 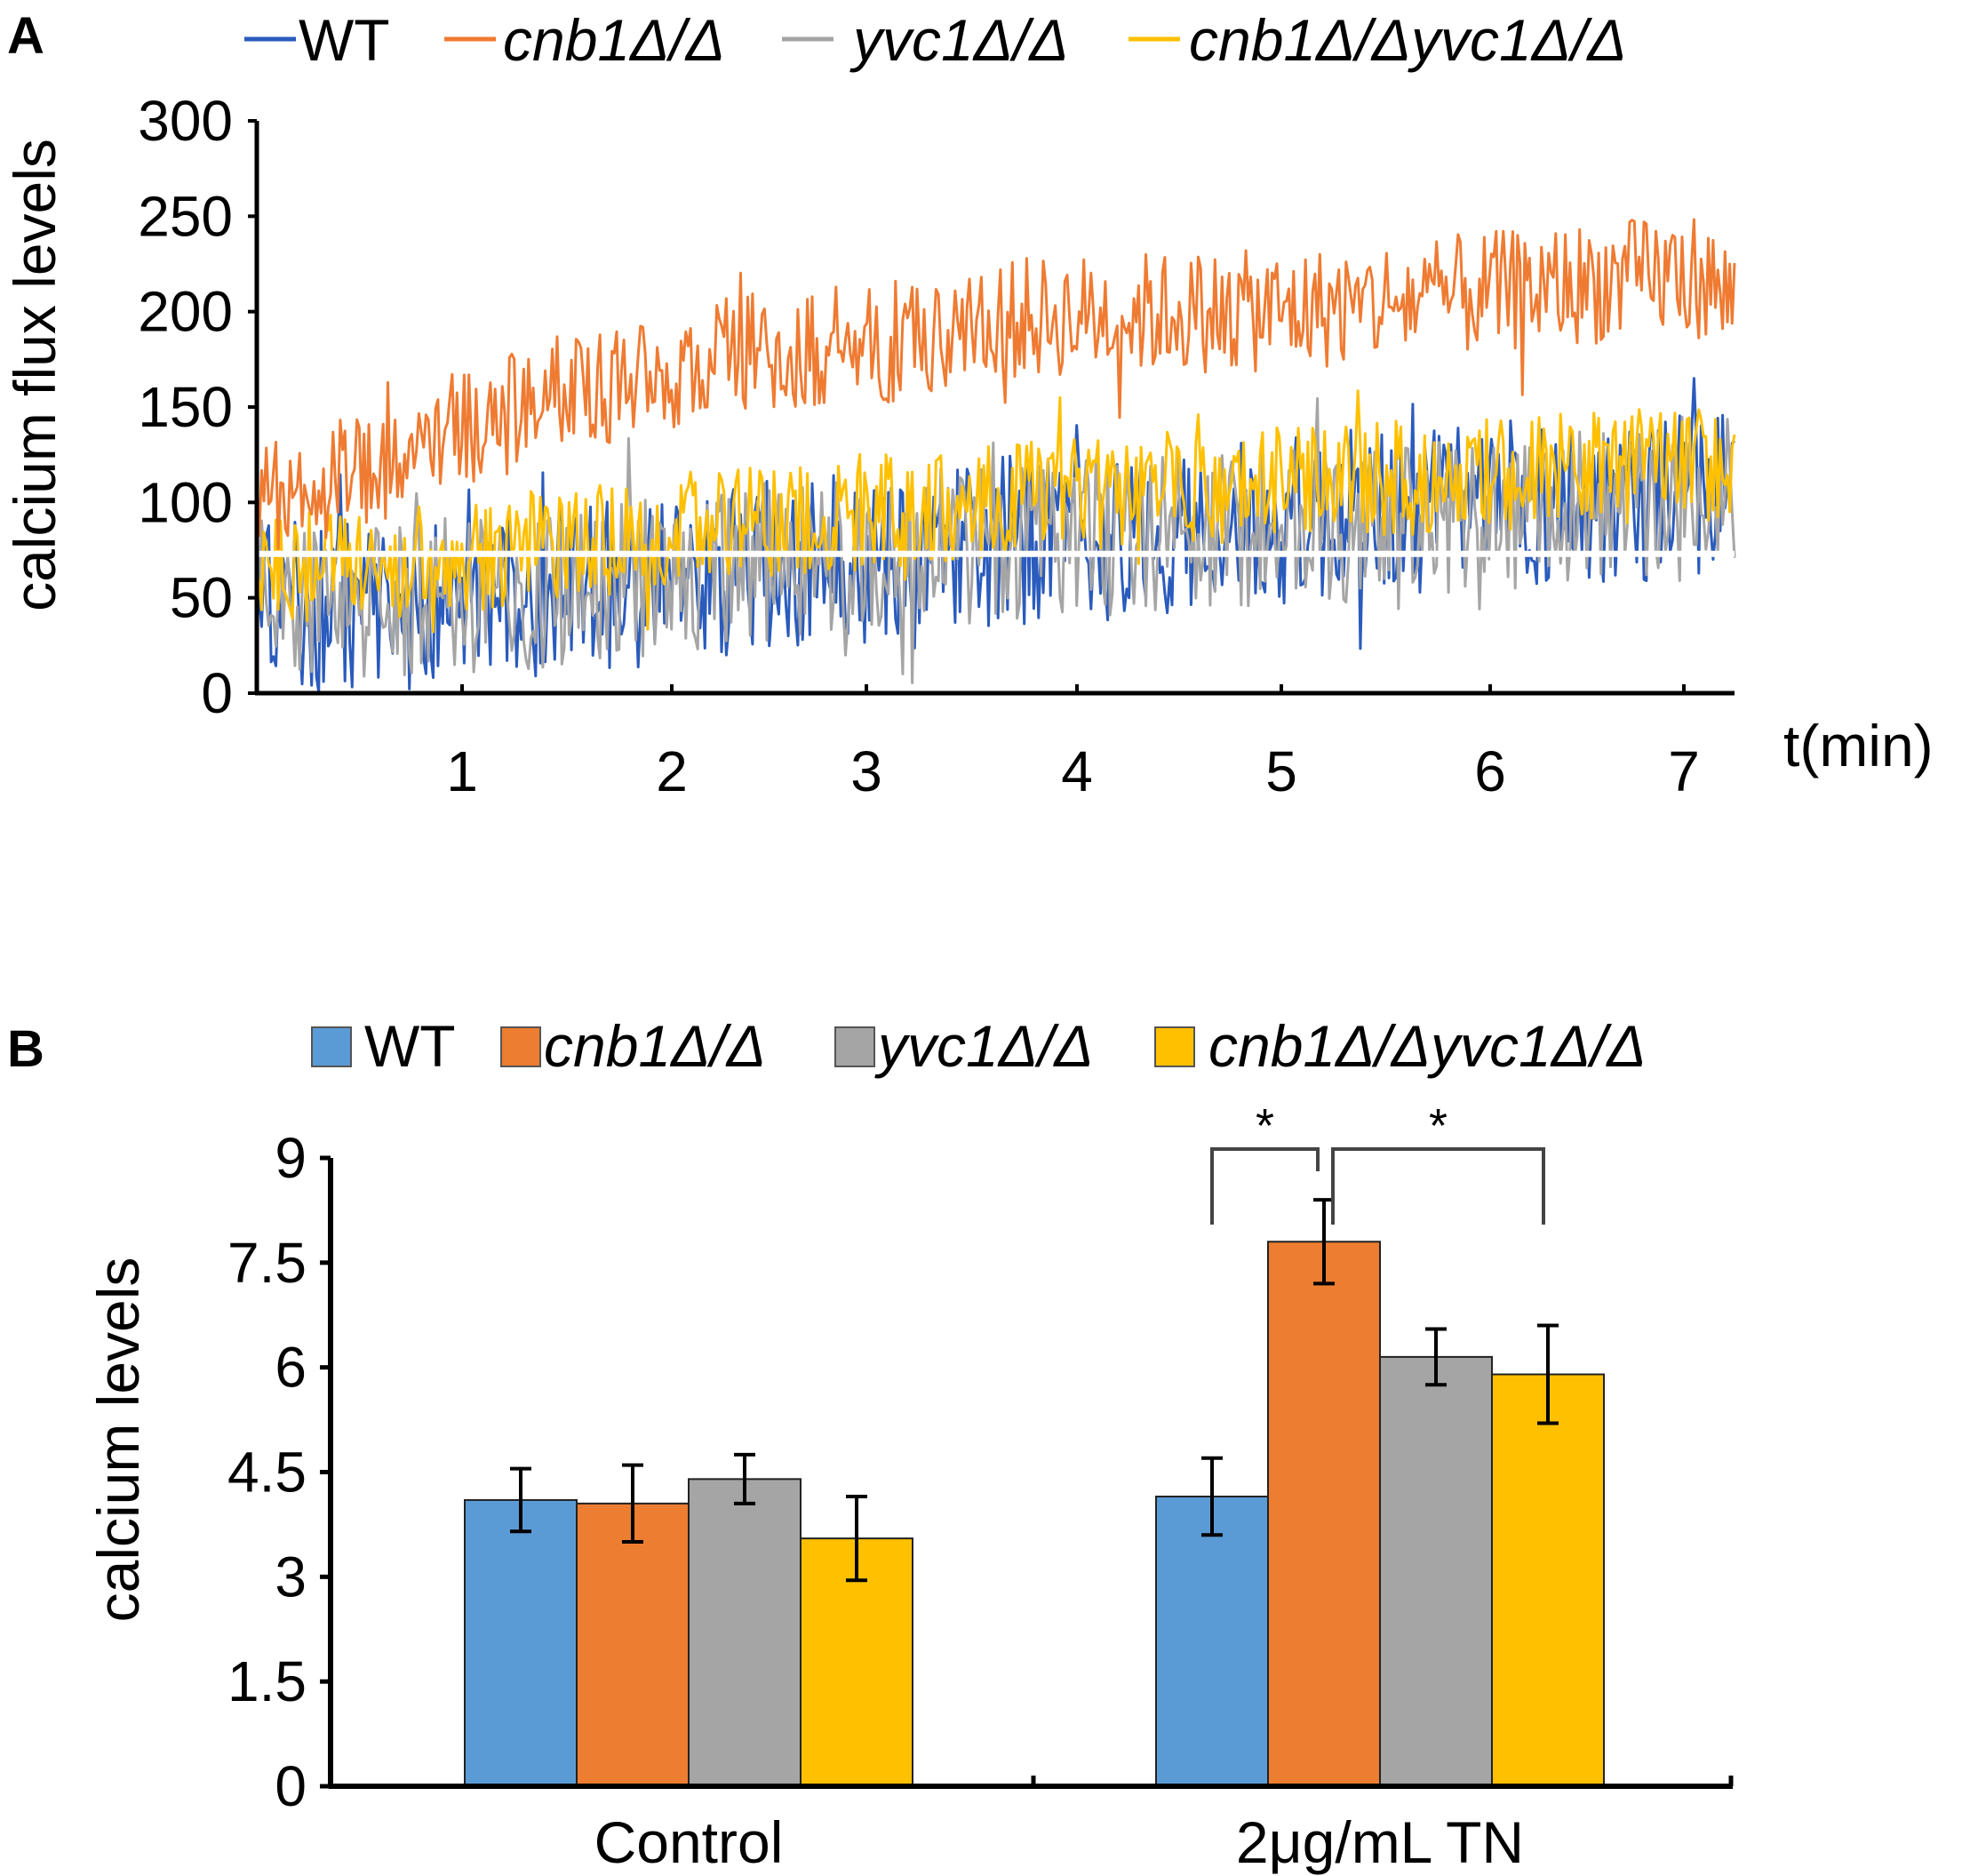 What do you see at coordinates (1212, 1641) in the screenshot?
I see `bar-wt-2-gml-tn` at bounding box center [1212, 1641].